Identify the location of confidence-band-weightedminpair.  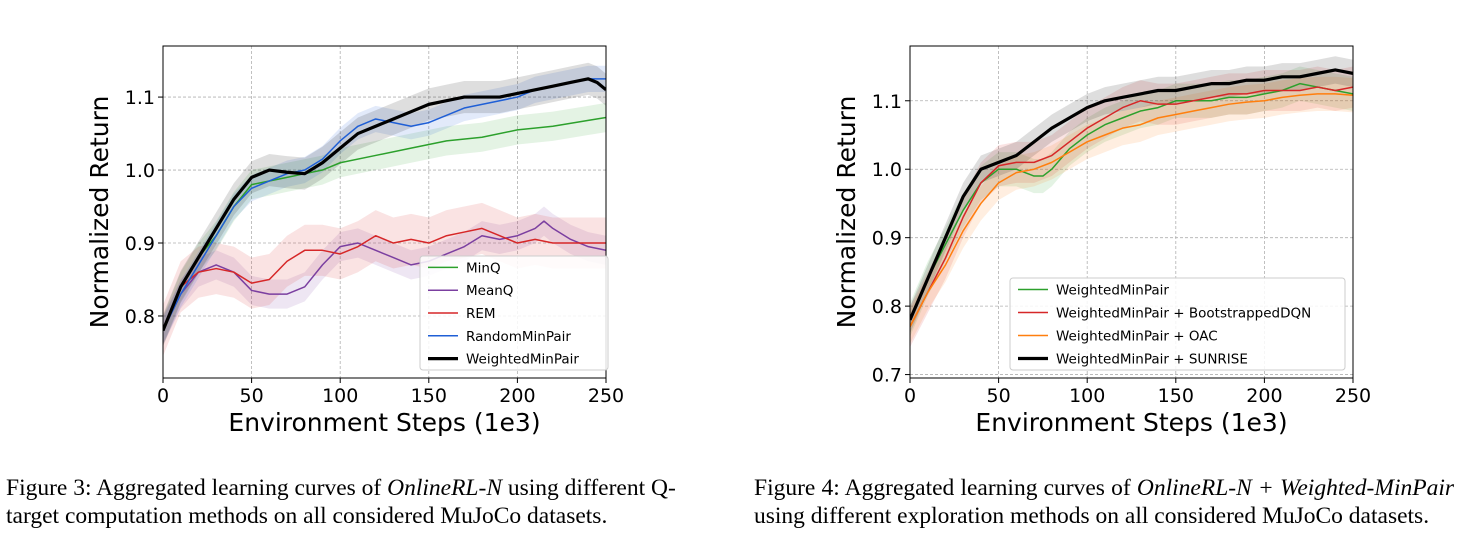
(1131, 201).